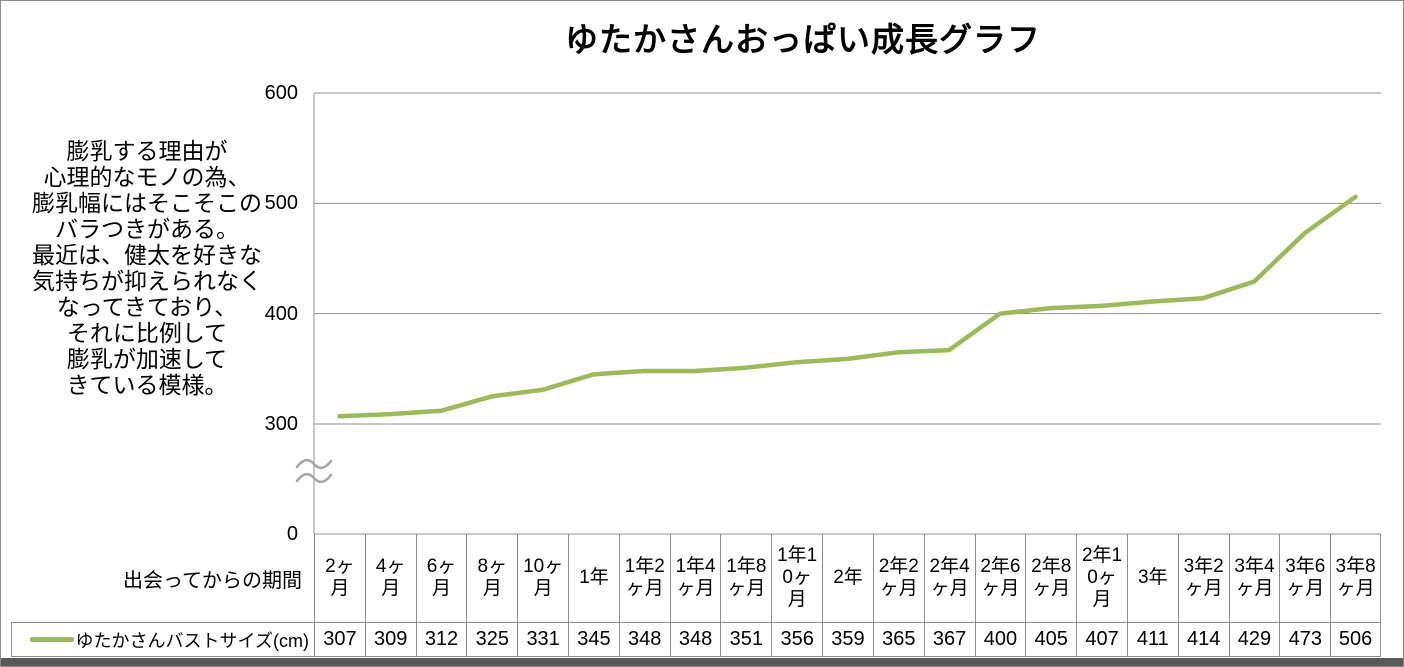  What do you see at coordinates (1051, 639) in the screenshot?
I see `value-cell: 405` at bounding box center [1051, 639].